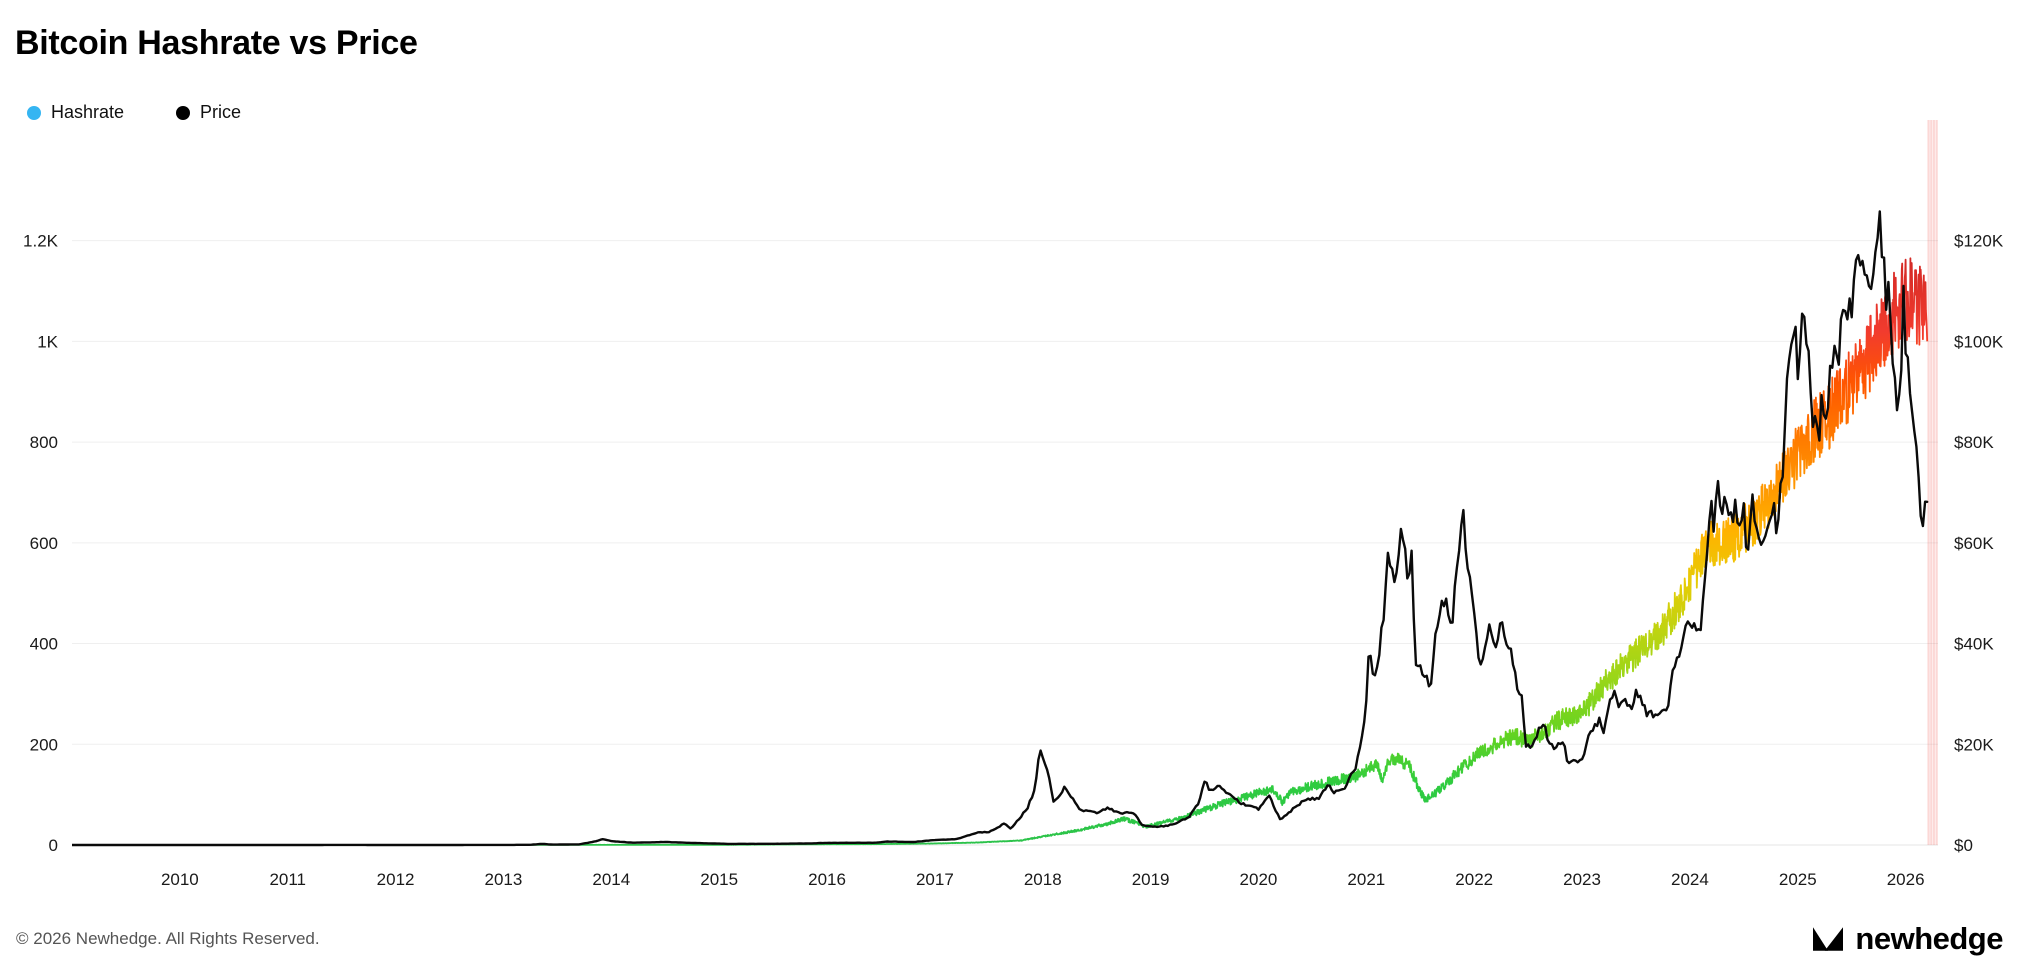 The height and width of the screenshot is (975, 2025). Describe the element at coordinates (1929, 938) in the screenshot. I see `newhedge-logo-text: newhedge` at that location.